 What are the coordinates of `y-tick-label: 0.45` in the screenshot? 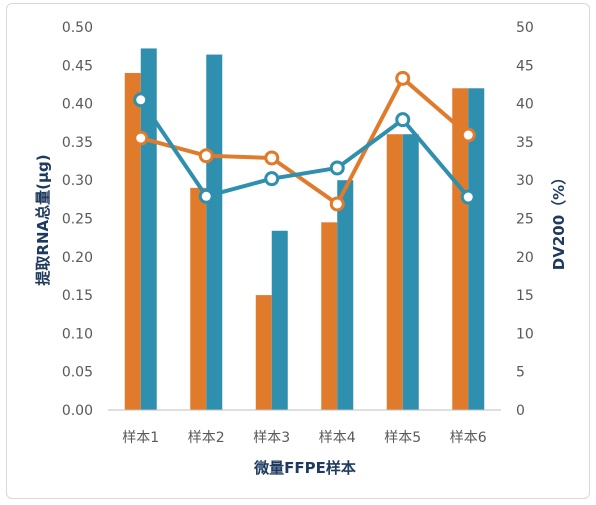 It's located at (77, 66).